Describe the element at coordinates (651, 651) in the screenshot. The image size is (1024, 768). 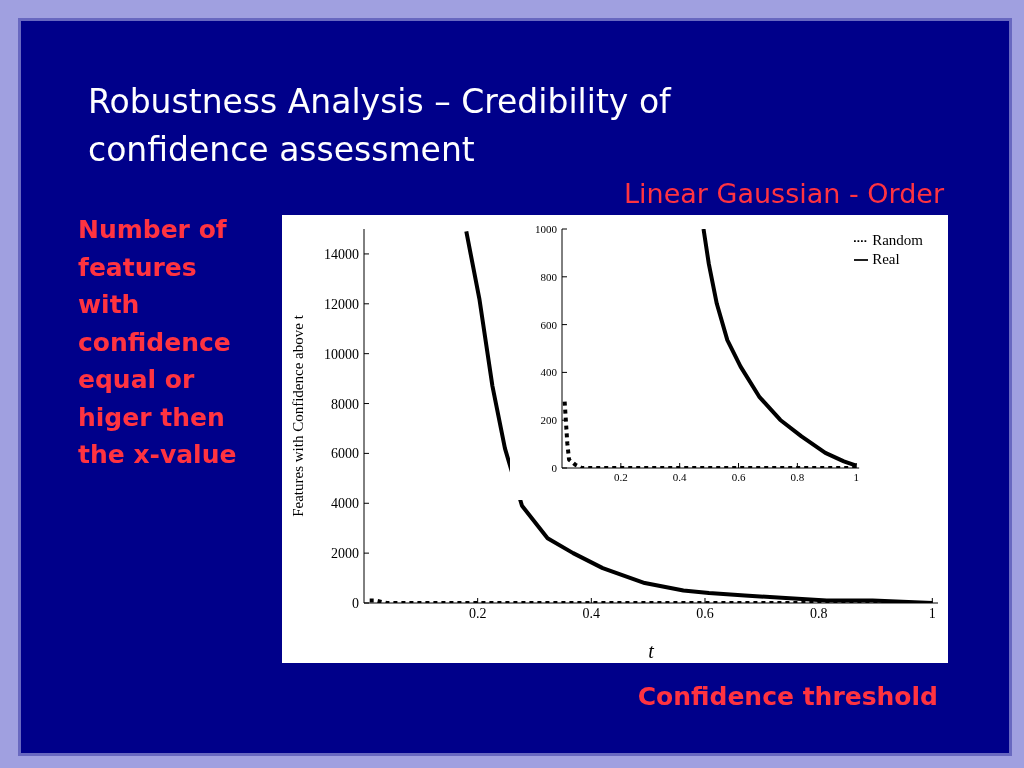
I see `x-axis-title: t` at that location.